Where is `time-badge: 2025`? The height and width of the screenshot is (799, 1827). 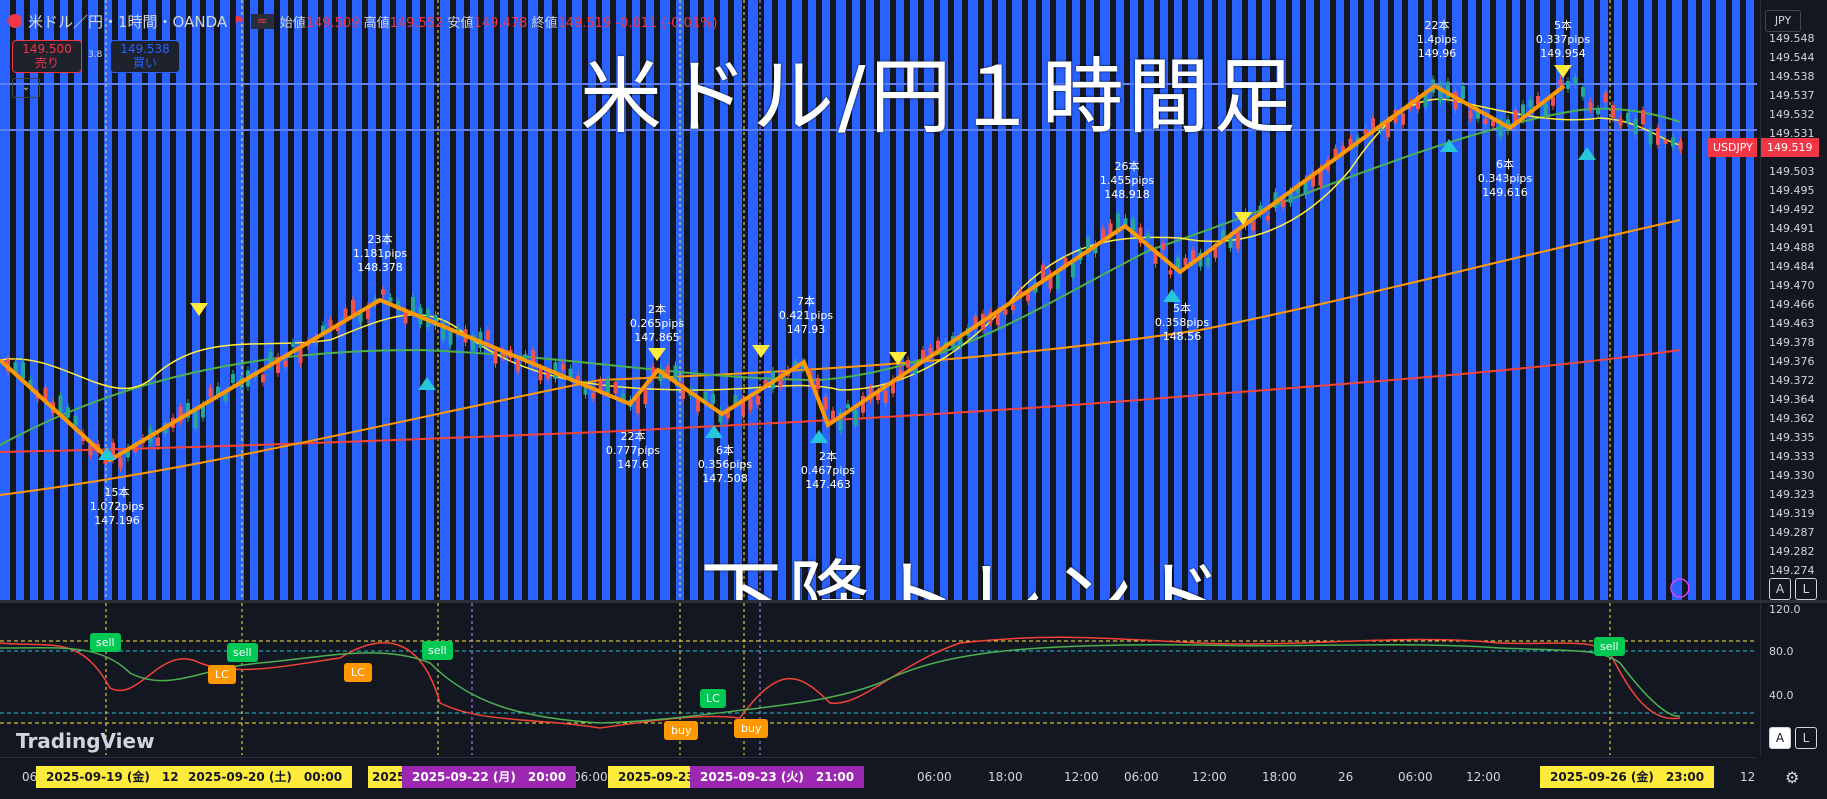
time-badge: 2025 is located at coordinates (389, 777).